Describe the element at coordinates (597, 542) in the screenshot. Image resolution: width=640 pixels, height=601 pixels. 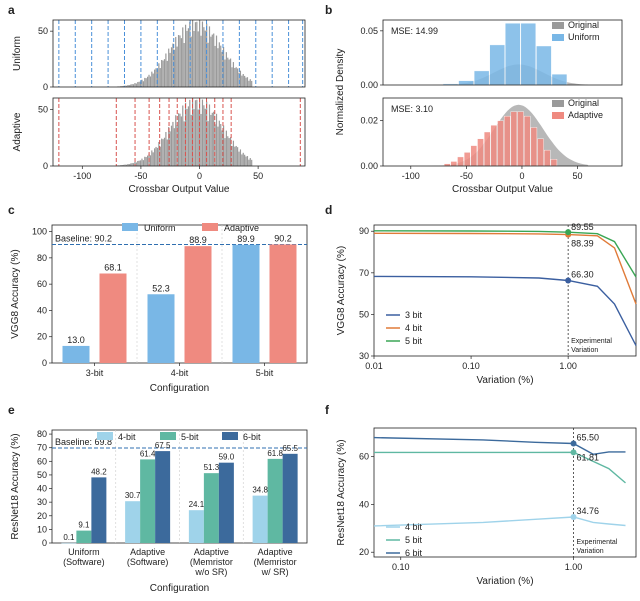
I see `experimental-variation-label: Experimental` at that location.